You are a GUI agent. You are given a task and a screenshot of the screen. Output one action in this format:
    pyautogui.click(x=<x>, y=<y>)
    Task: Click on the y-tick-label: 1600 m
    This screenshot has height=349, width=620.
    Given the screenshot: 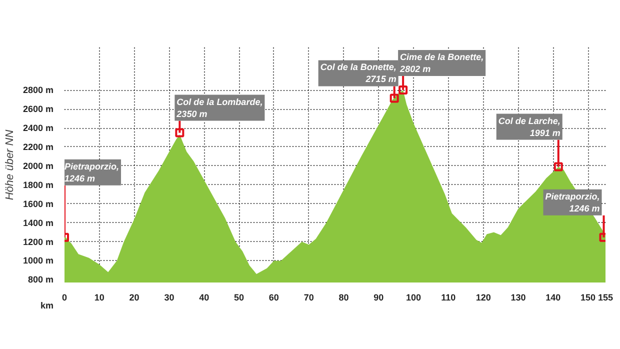 What is the action you would take?
    pyautogui.click(x=38, y=203)
    